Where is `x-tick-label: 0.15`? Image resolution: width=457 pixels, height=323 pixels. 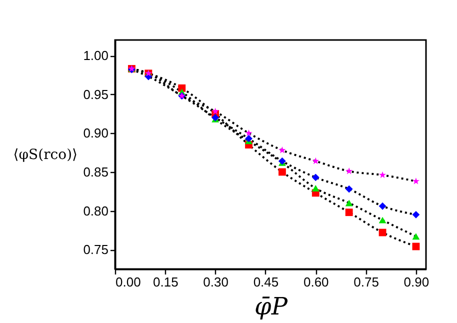 x-tick-label: 0.15 is located at coordinates (165, 282).